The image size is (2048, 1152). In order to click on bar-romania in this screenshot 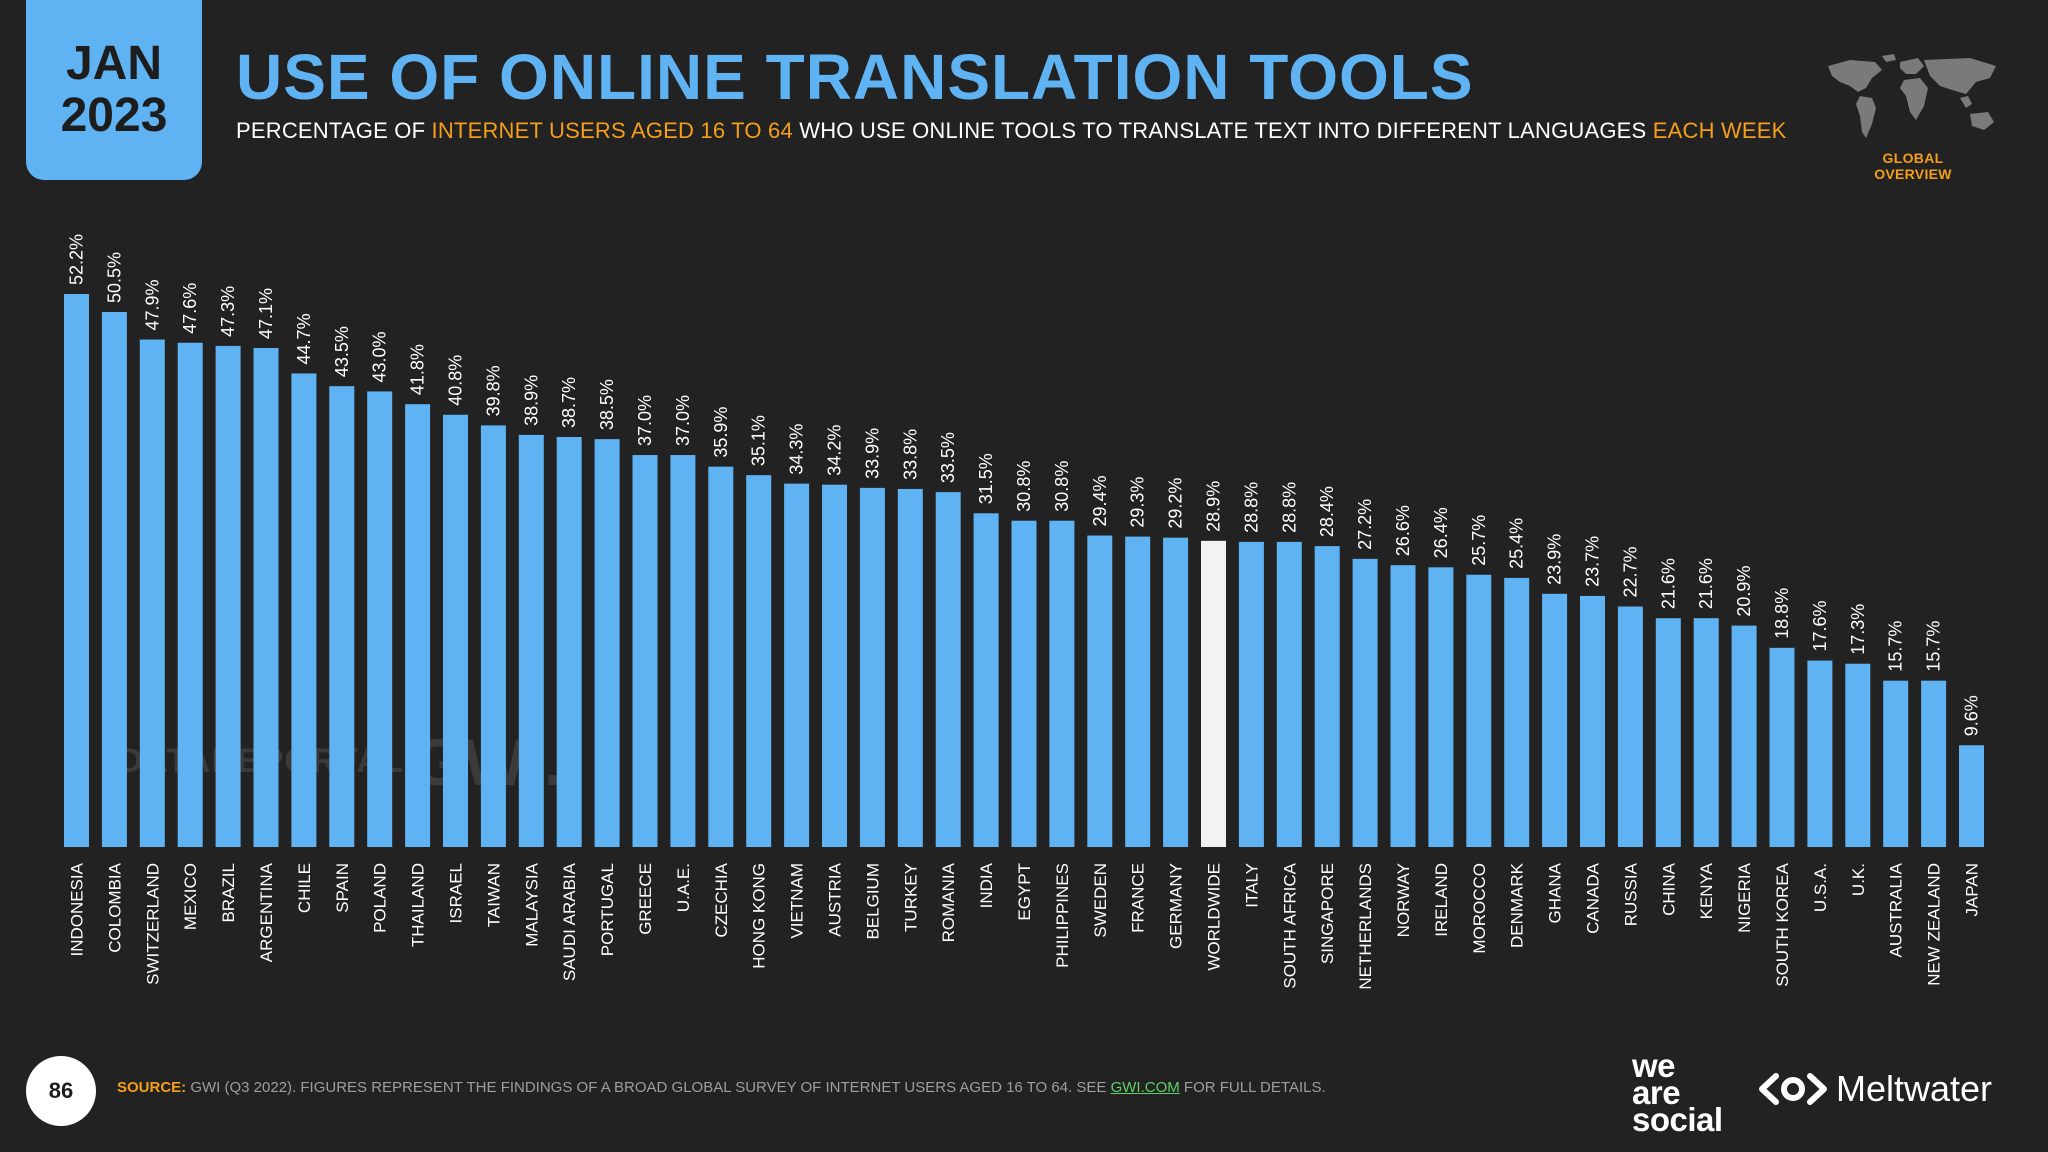, I will do `click(948, 669)`.